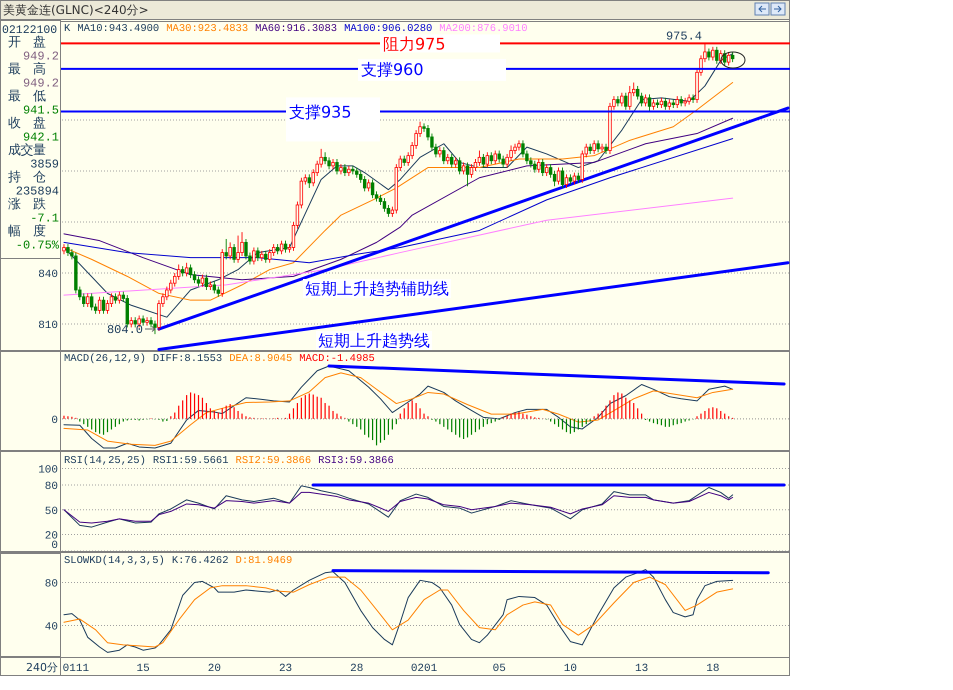  I want to click on text: 最 高, so click(27, 69).